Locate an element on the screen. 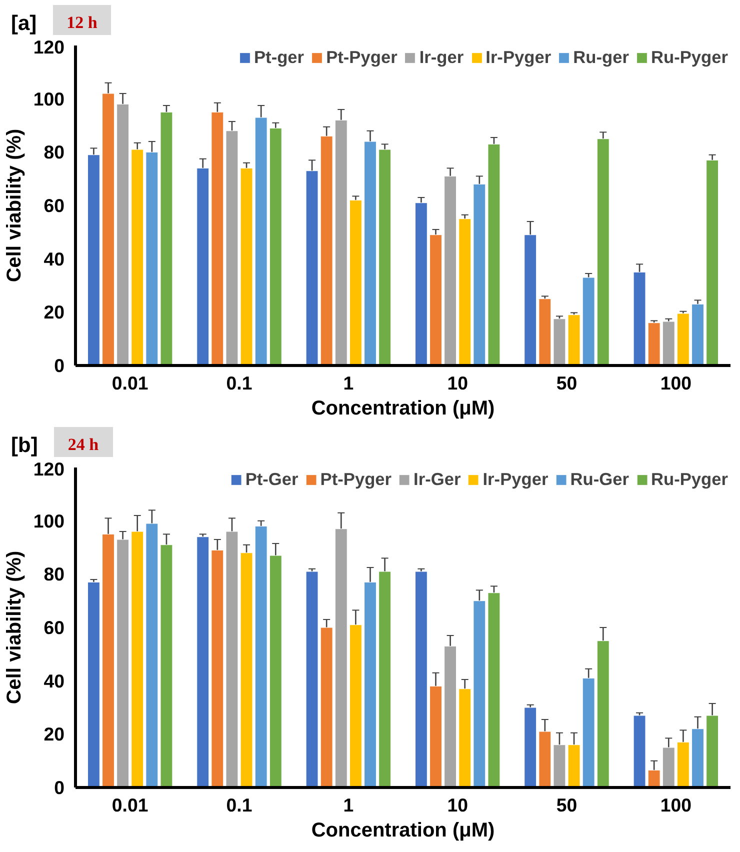  chart-subtitle: 12 h is located at coordinates (82, 23).